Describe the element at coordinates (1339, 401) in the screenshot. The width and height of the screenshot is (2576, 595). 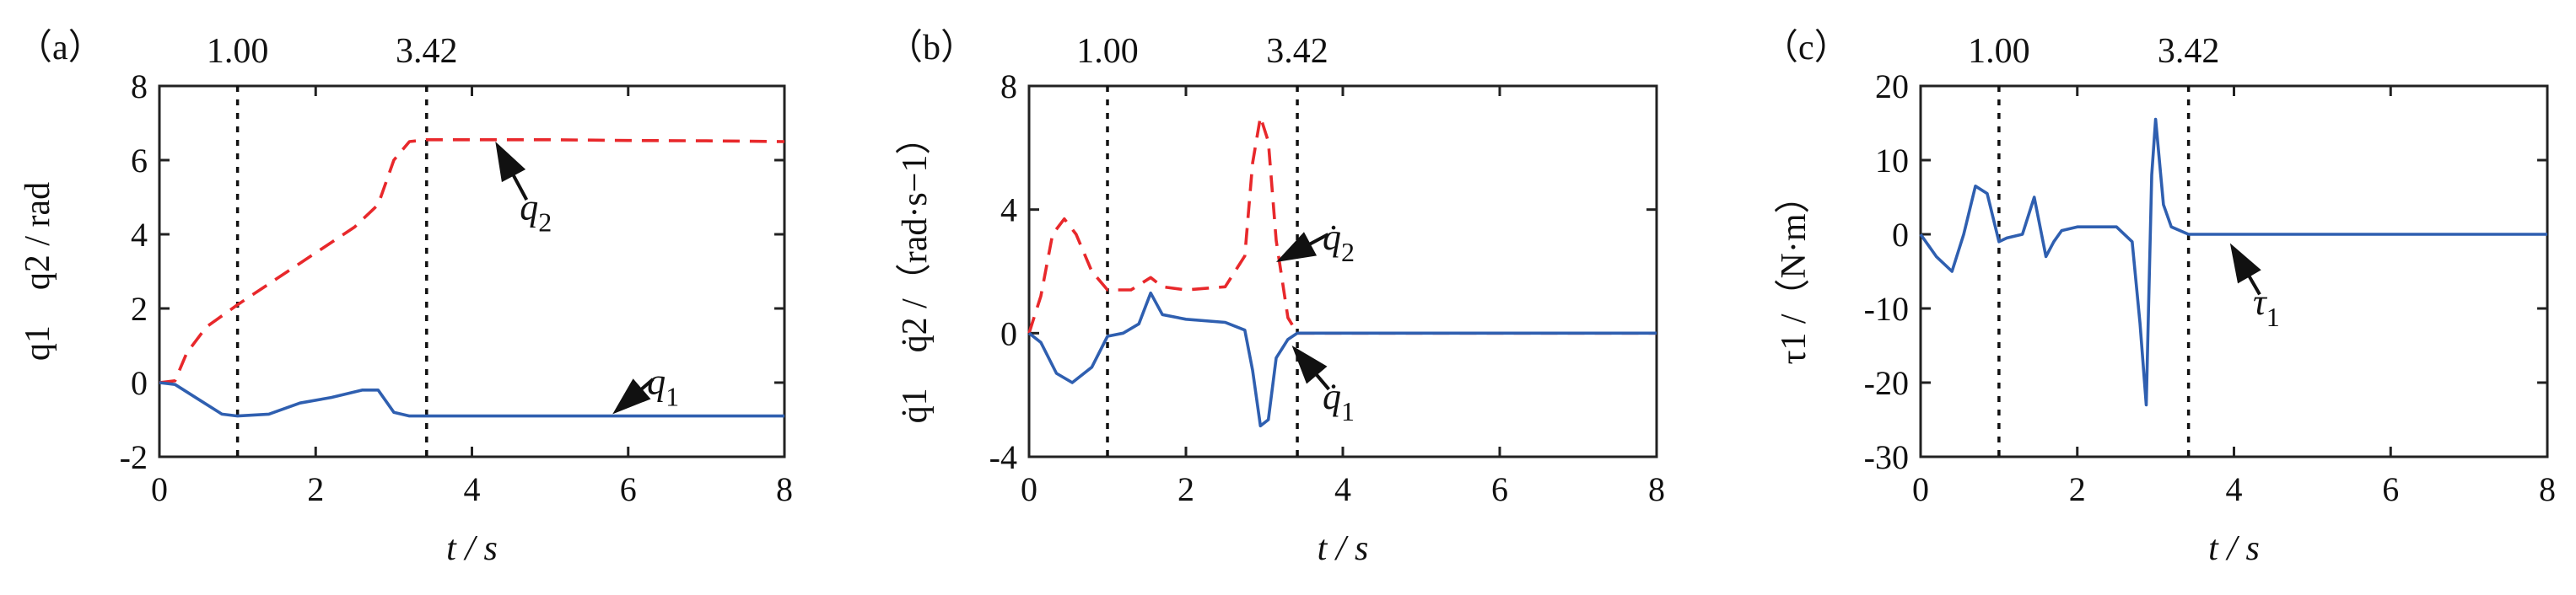
I see `series-annotation-label: q̇1` at that location.